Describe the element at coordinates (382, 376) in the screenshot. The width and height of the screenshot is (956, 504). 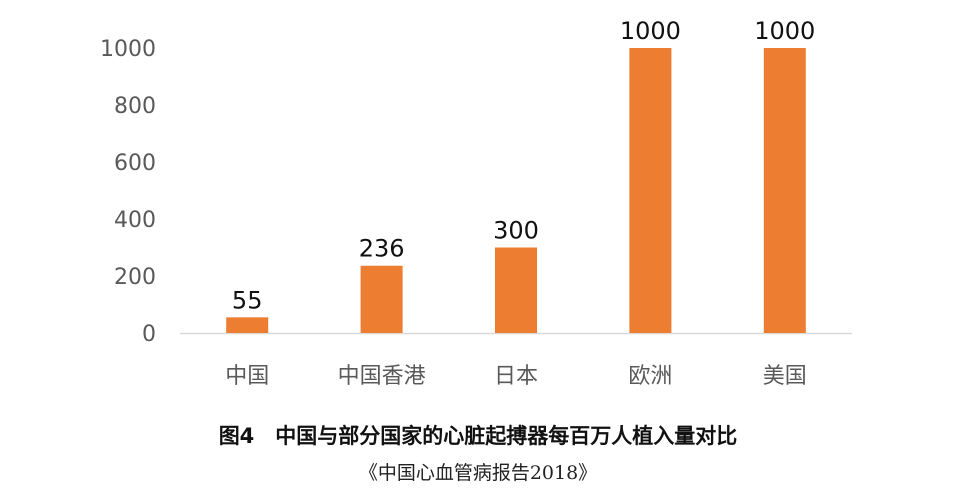
I see `x-tick-label: 中国香港` at that location.